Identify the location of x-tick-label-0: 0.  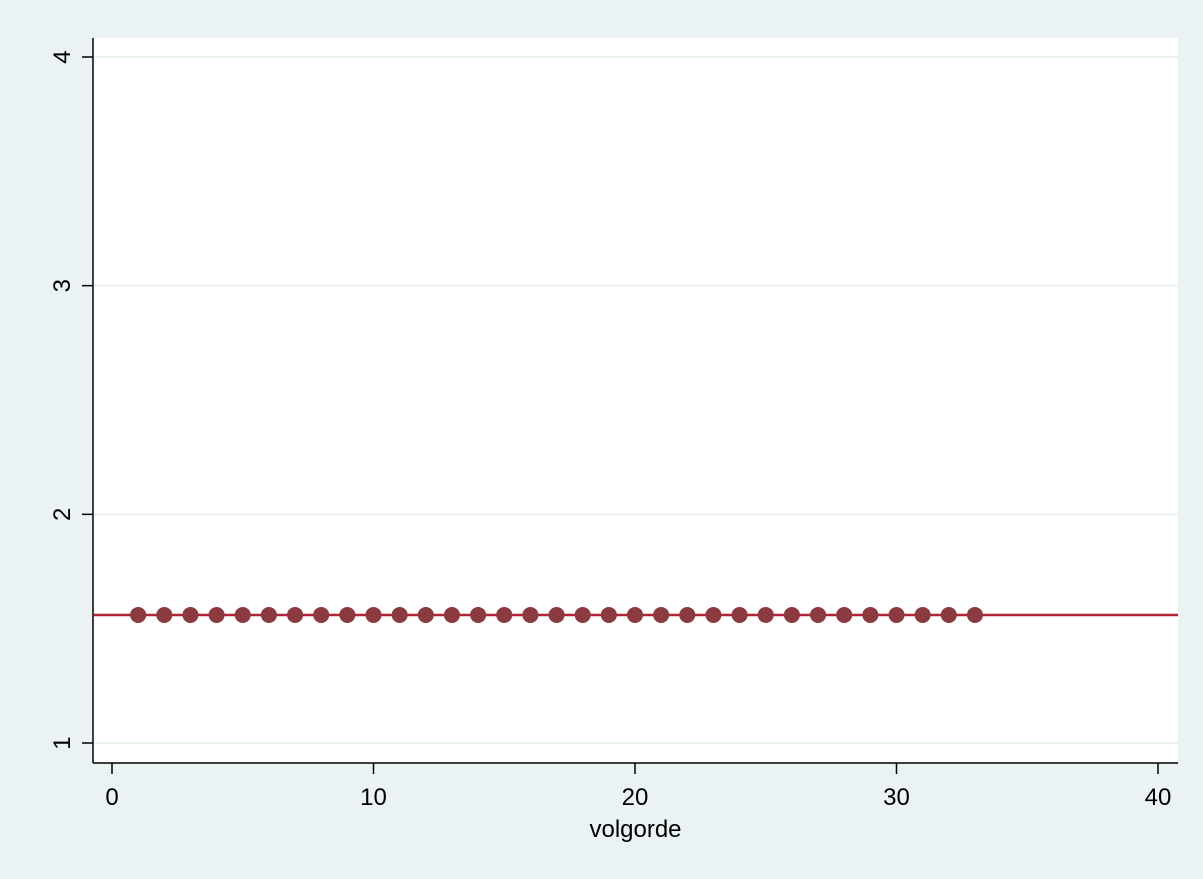
(111, 797).